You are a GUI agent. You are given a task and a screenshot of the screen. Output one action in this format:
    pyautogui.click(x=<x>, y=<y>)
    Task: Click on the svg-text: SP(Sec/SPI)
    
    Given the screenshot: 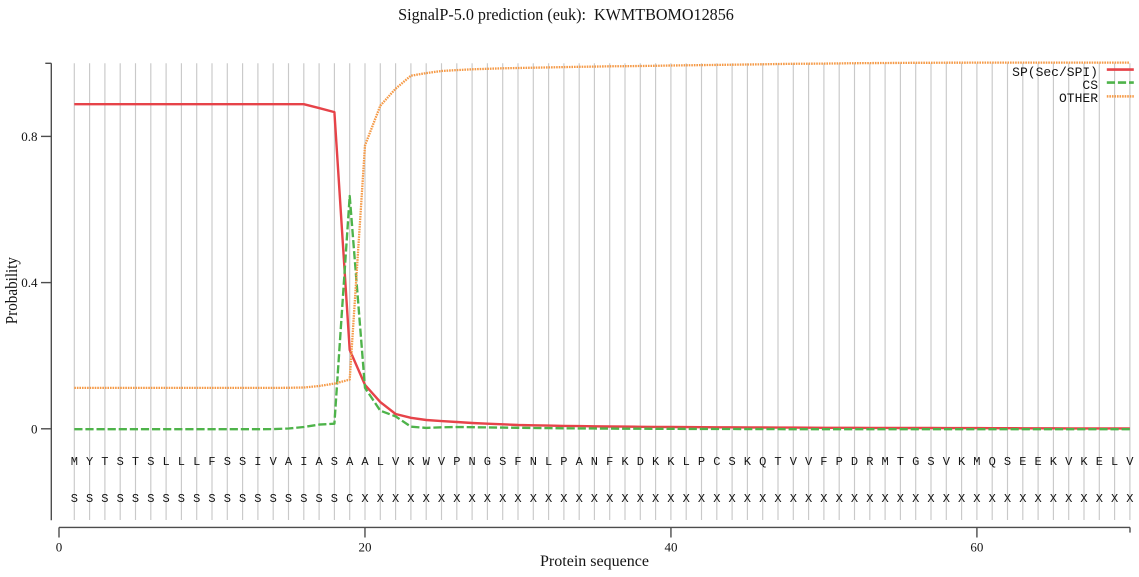 What is the action you would take?
    pyautogui.click(x=1055, y=72)
    